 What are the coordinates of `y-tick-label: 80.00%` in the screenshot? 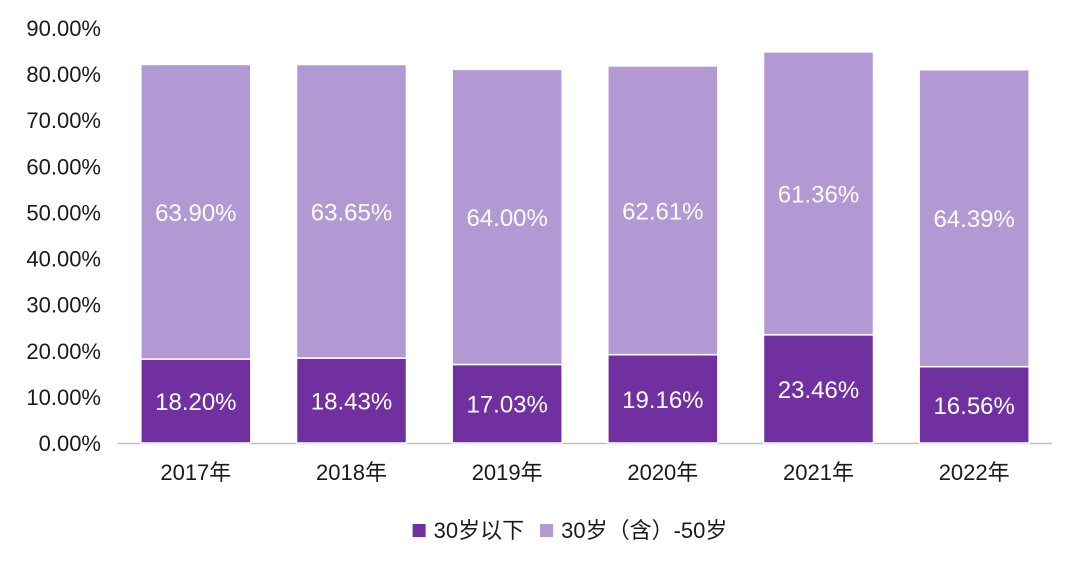 It's located at (63, 74).